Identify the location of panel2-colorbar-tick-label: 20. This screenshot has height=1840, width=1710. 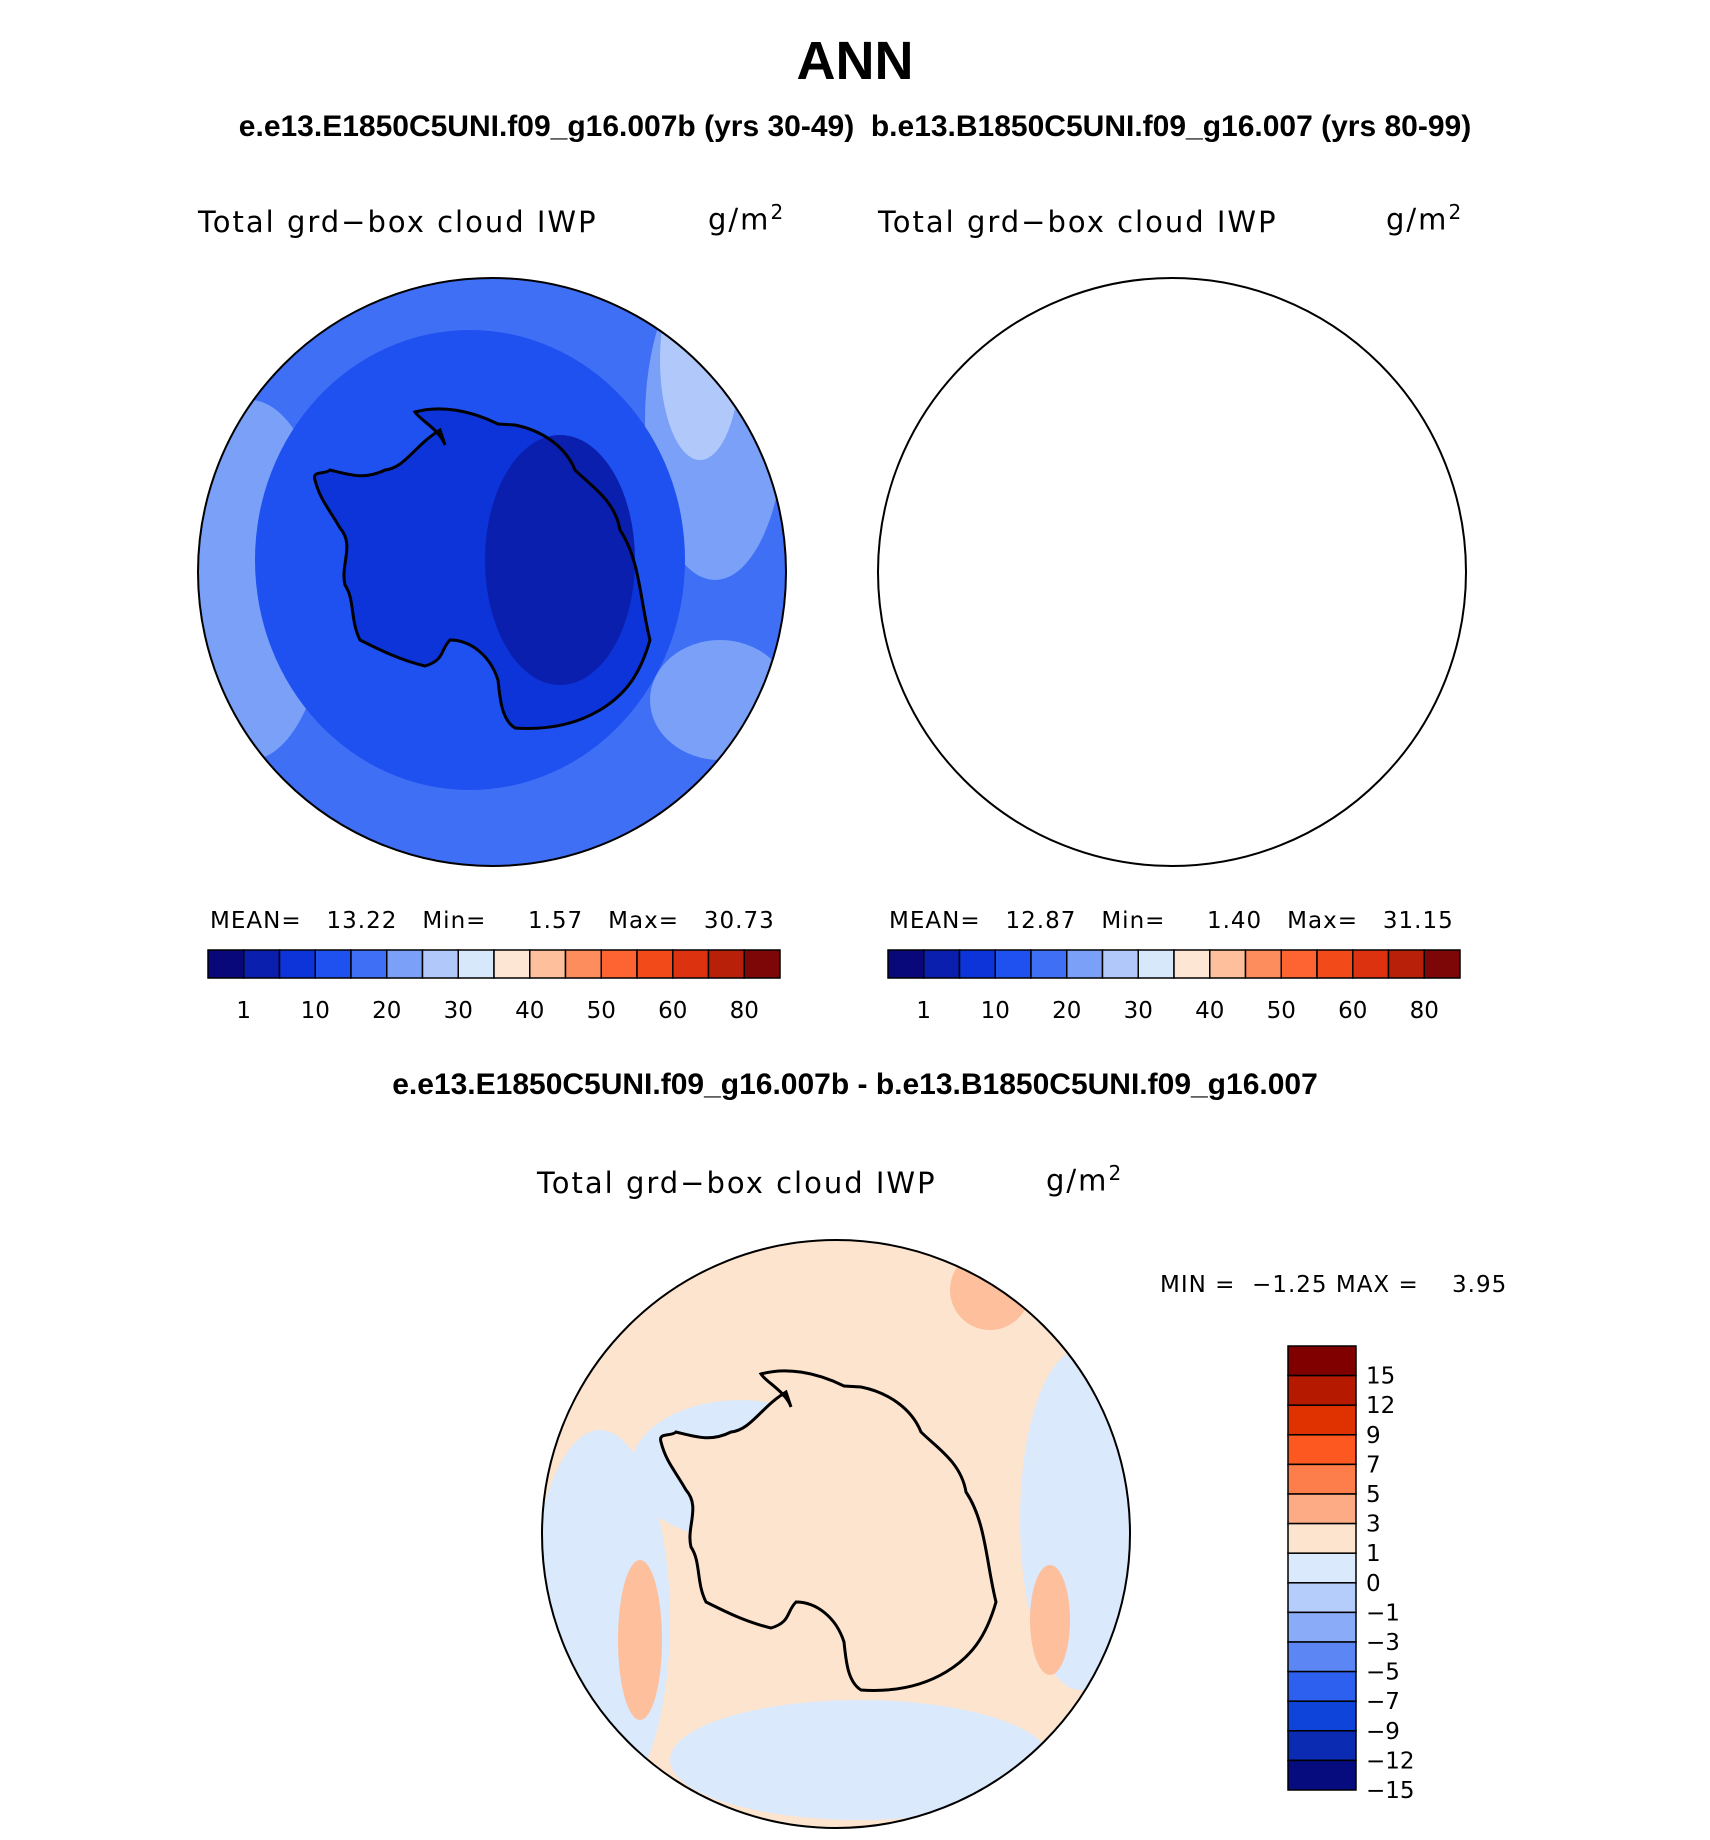
(1066, 1011).